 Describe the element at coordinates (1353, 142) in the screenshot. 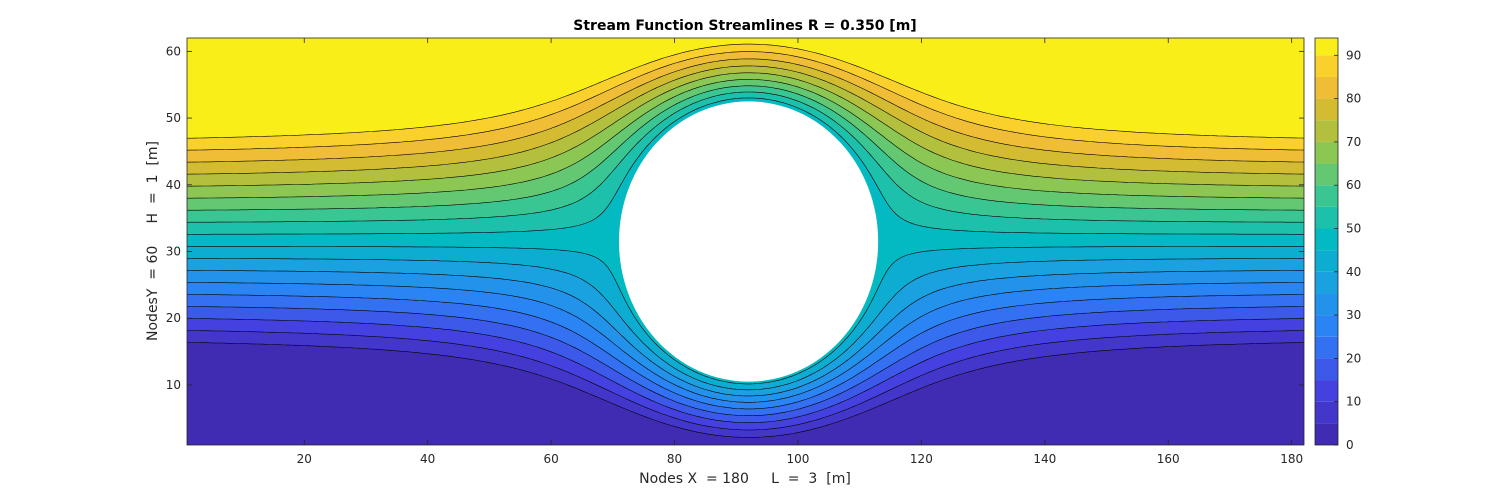

I see `colorbar-tick-label: 70` at that location.